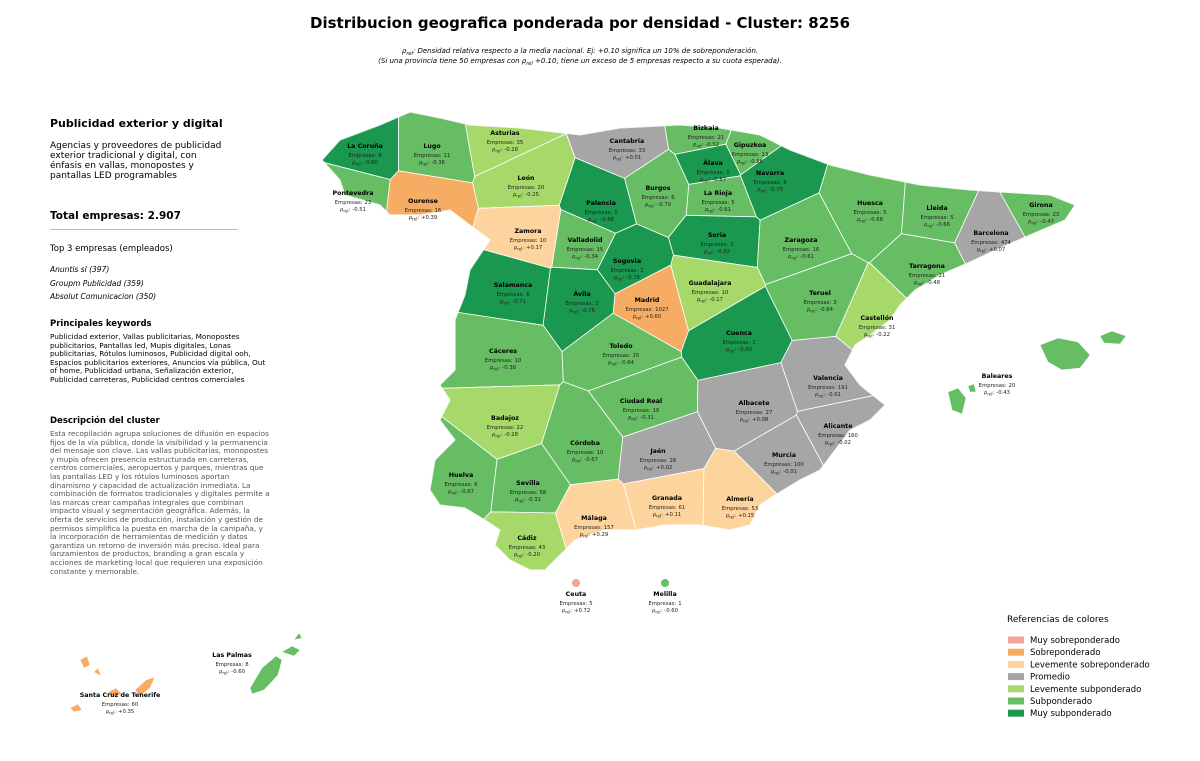 This screenshot has height=761, width=1200. I want to click on note-text: ρ, so click(524, 61).